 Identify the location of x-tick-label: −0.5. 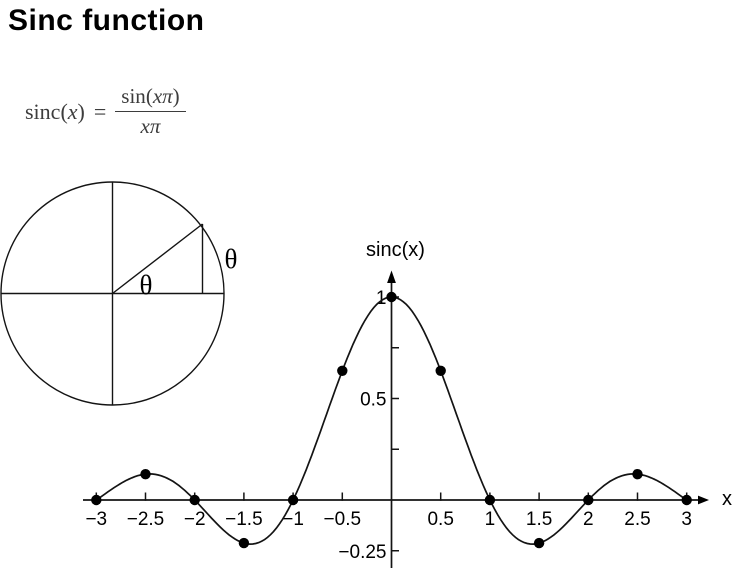
(343, 519).